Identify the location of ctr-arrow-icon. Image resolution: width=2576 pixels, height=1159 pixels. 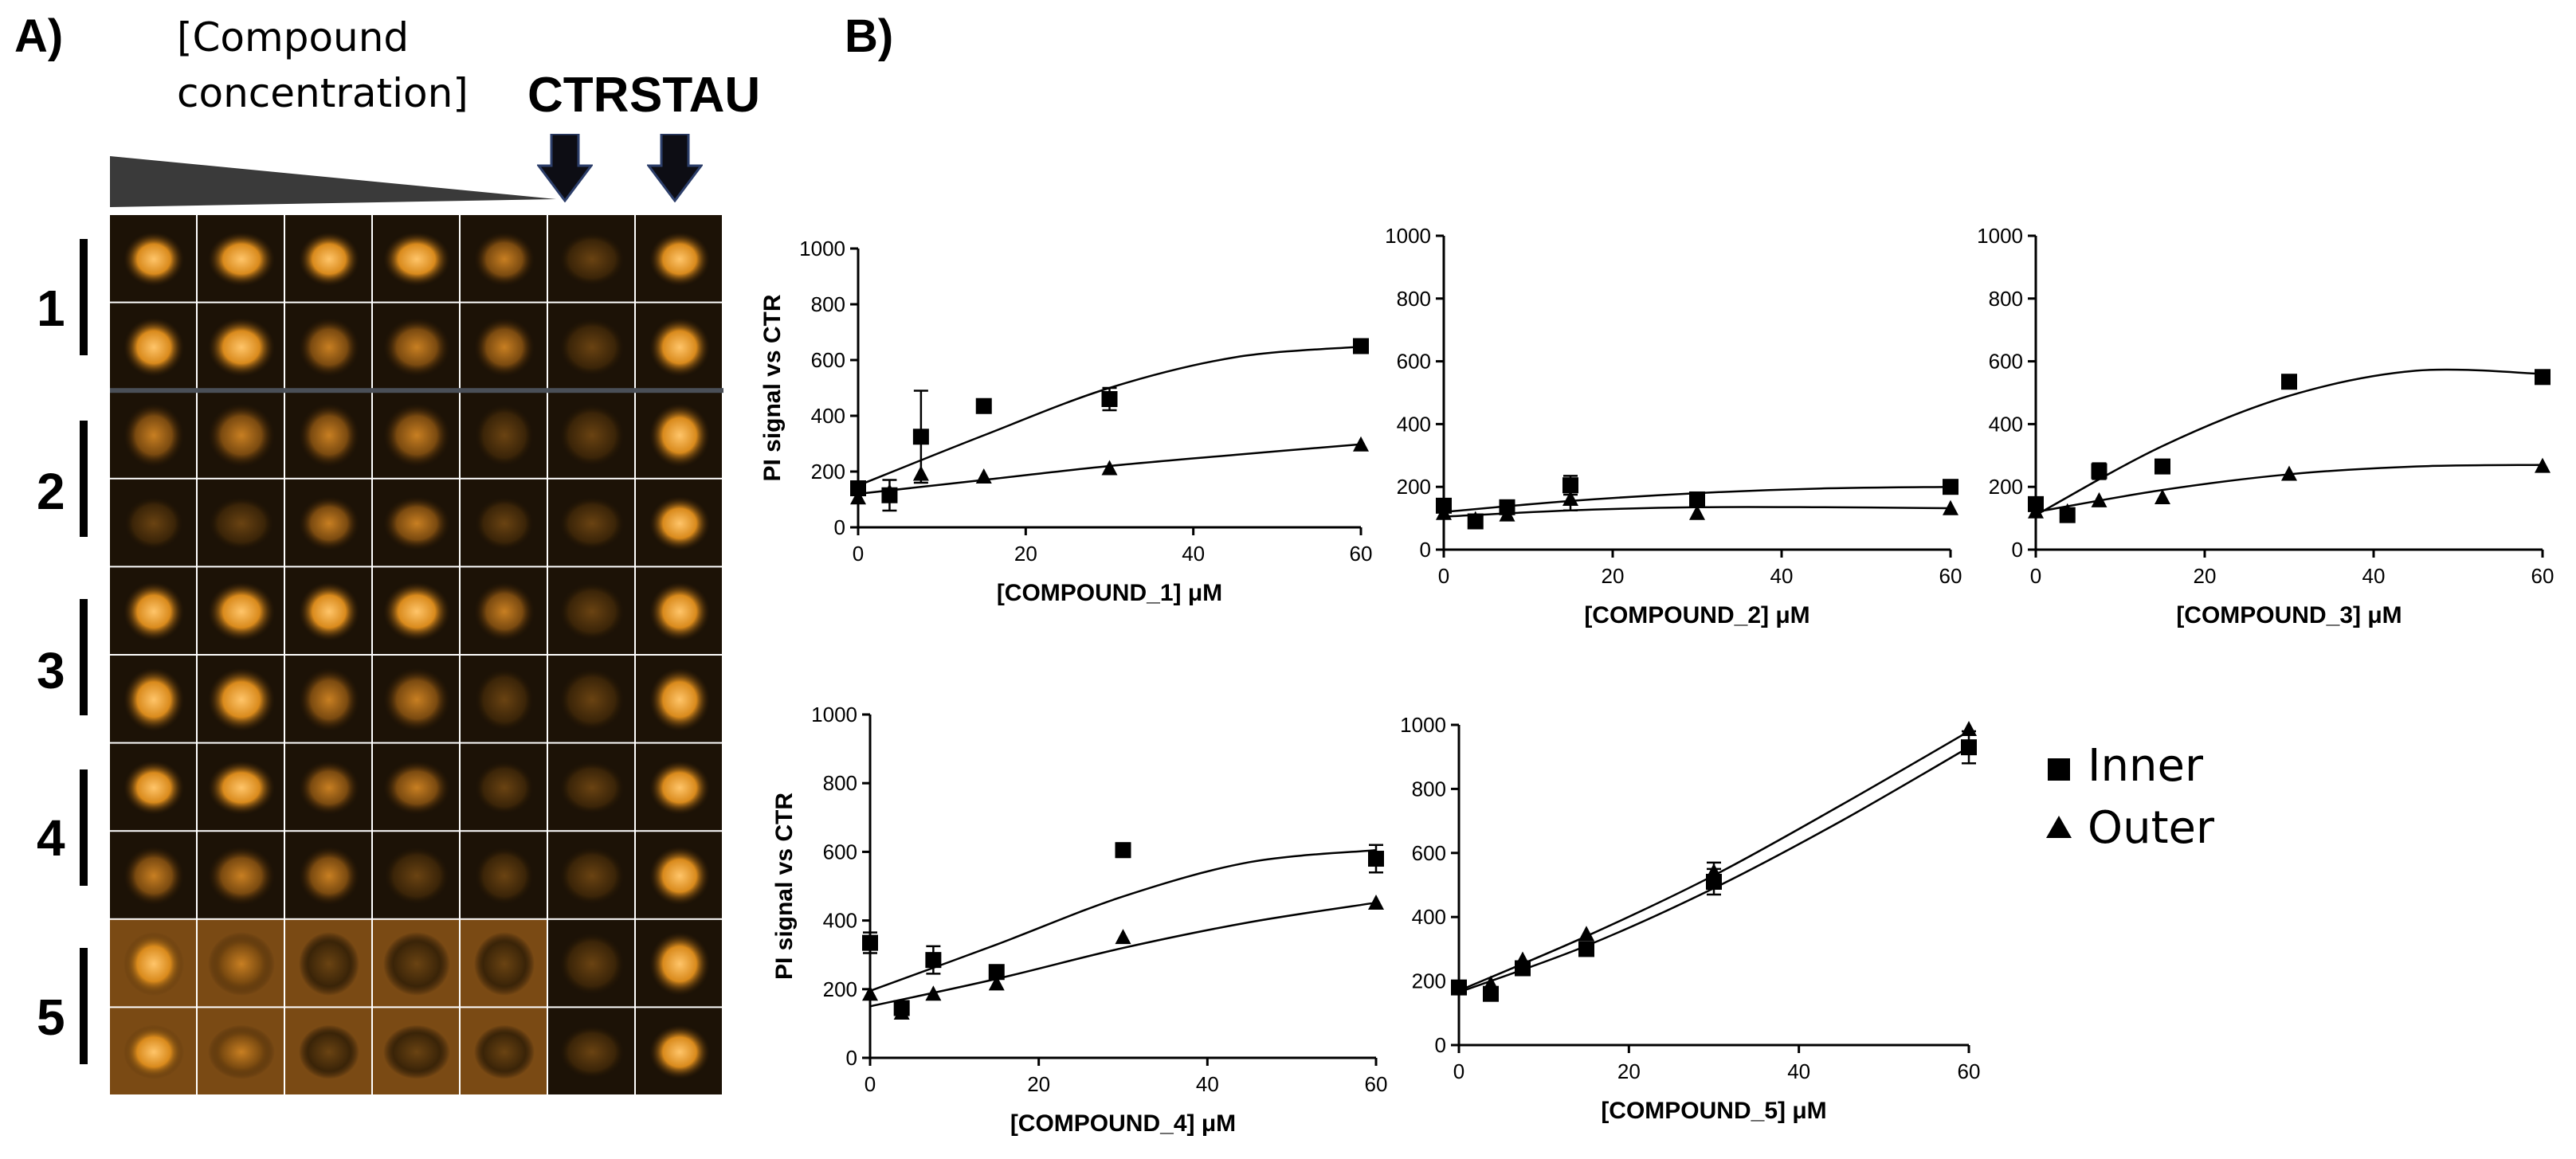
(565, 168).